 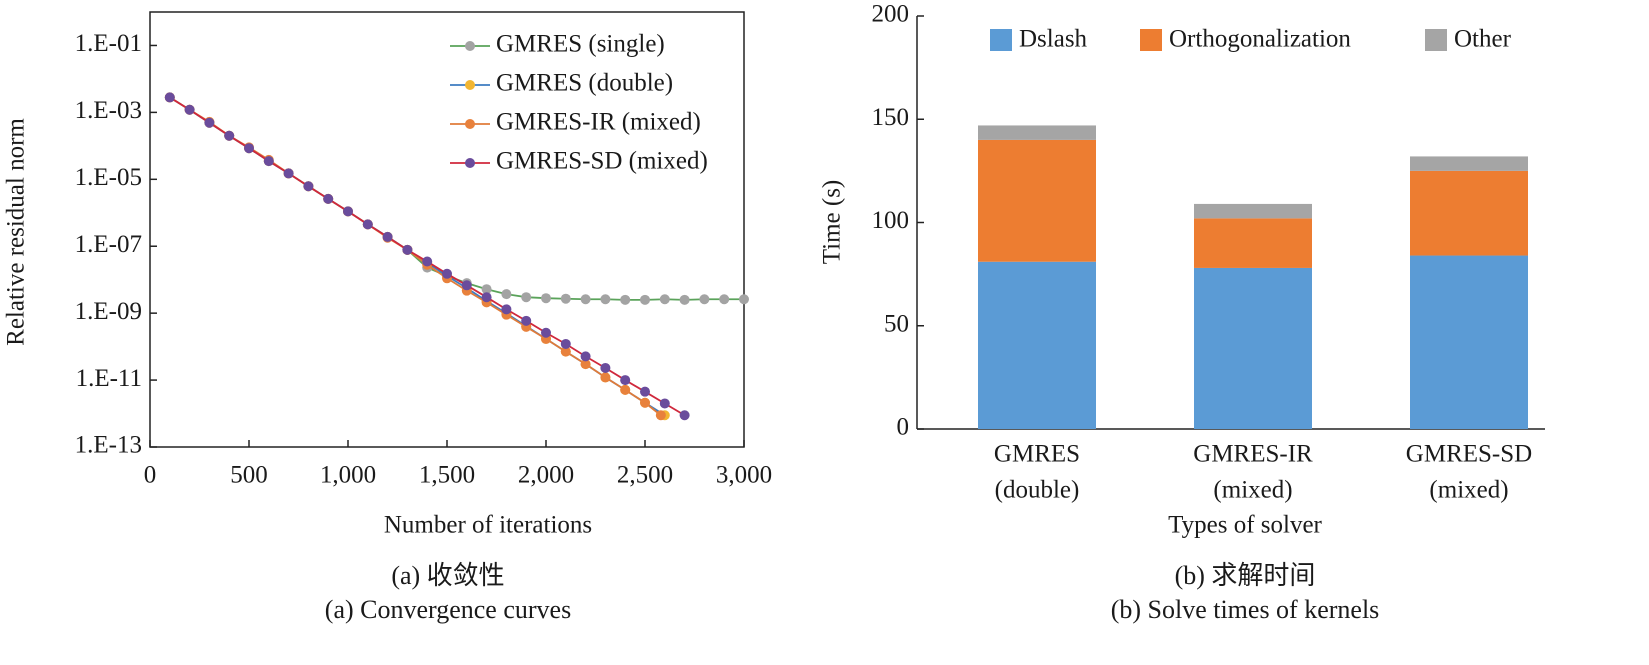 What do you see at coordinates (447, 475) in the screenshot?
I see `x-tick-label: 1,500` at bounding box center [447, 475].